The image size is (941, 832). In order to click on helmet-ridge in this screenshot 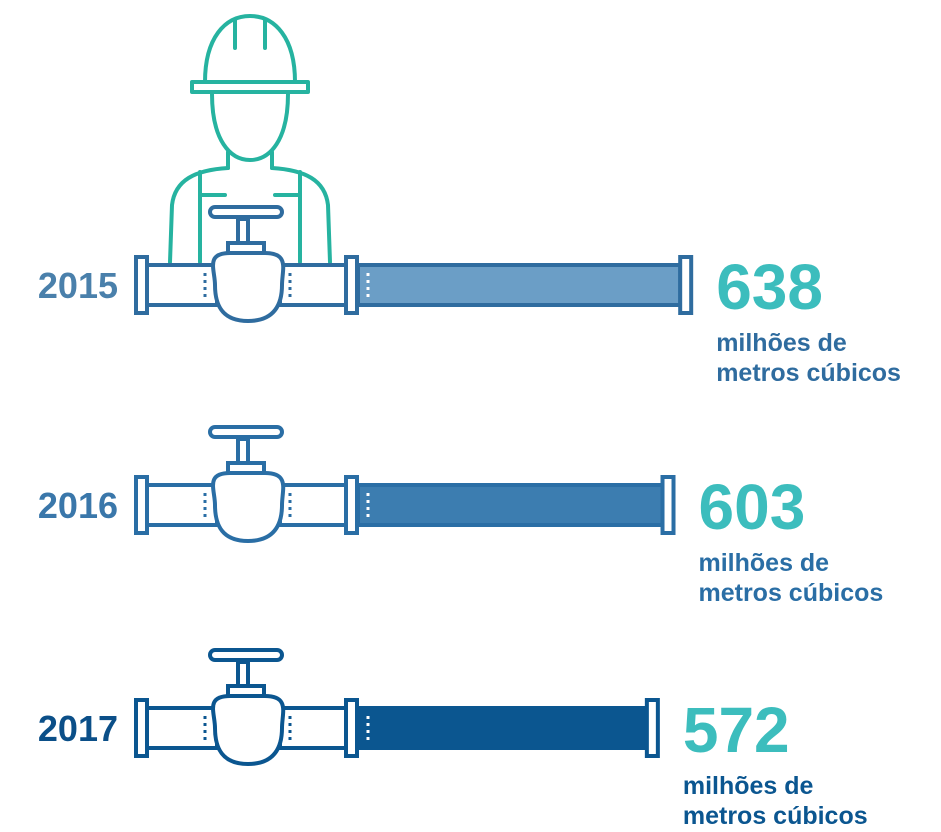, I will do `click(250, 34)`.